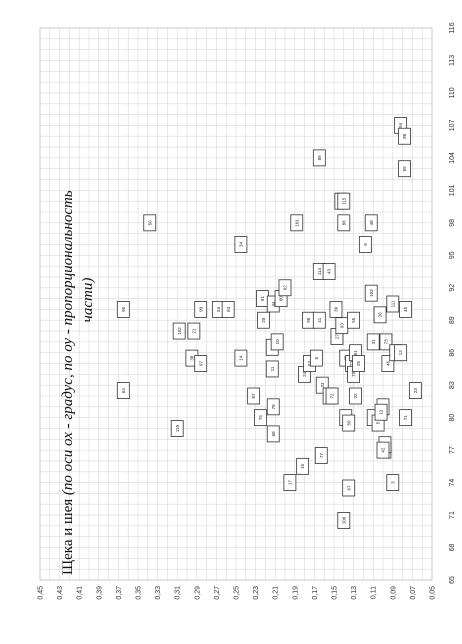 The width and height of the screenshot is (462, 644). What do you see at coordinates (380, 315) in the screenshot?
I see `data-point: 26` at bounding box center [380, 315].